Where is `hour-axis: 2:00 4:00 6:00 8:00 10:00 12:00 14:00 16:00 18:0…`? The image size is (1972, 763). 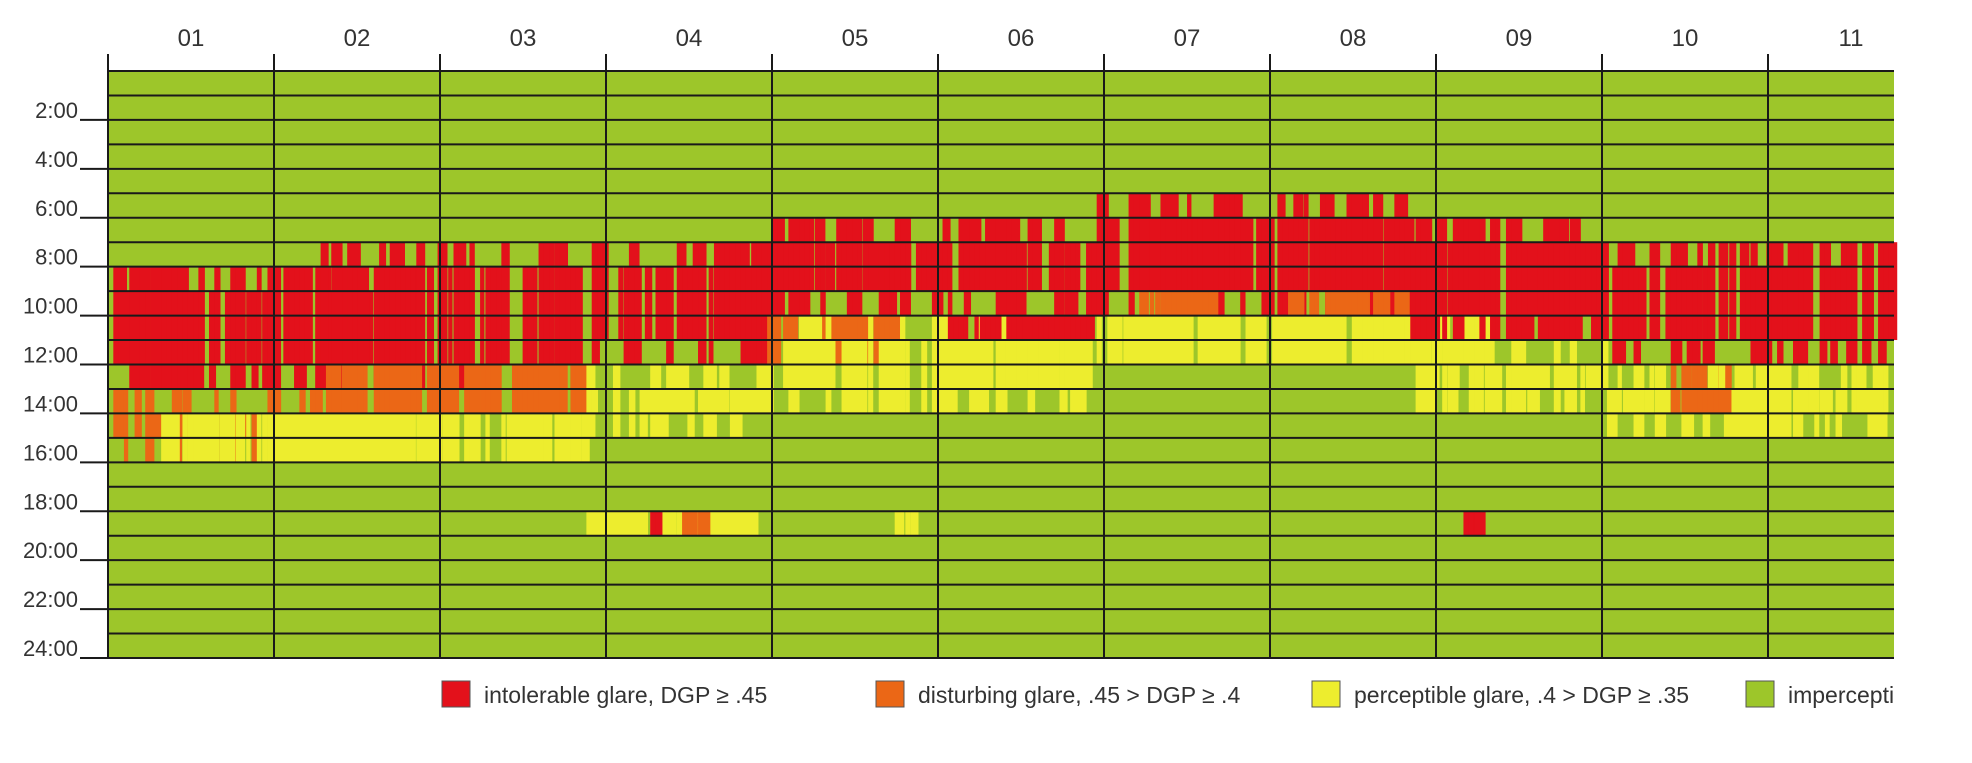 hour-axis: 2:00 4:00 6:00 8:00 10:00 12:00 14:00 16:00 18:0… is located at coordinates (65, 379).